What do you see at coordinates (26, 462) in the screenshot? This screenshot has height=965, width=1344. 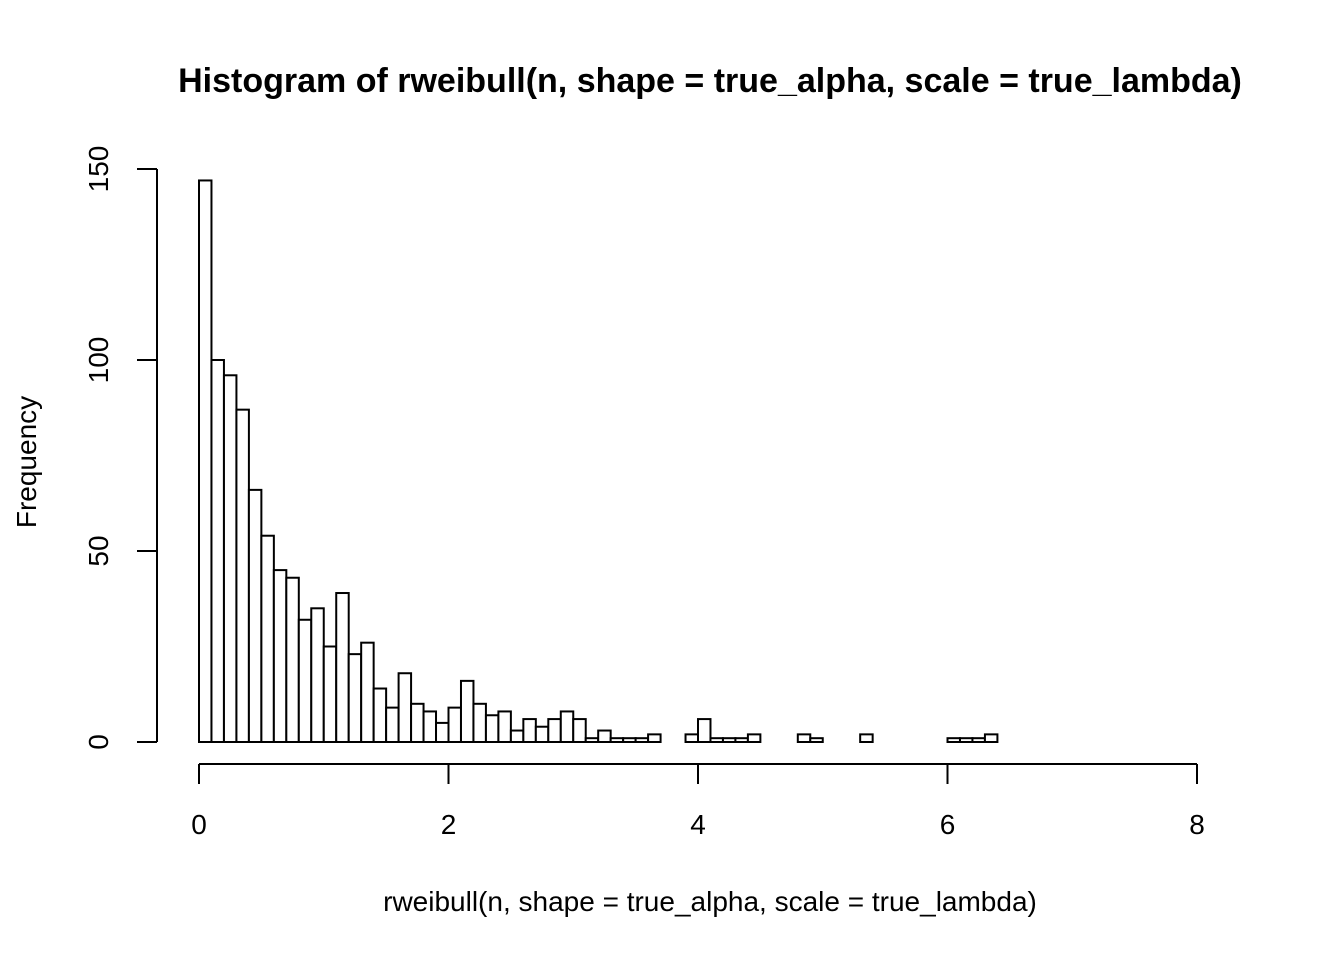 I see `y-axis-label: Frequency` at bounding box center [26, 462].